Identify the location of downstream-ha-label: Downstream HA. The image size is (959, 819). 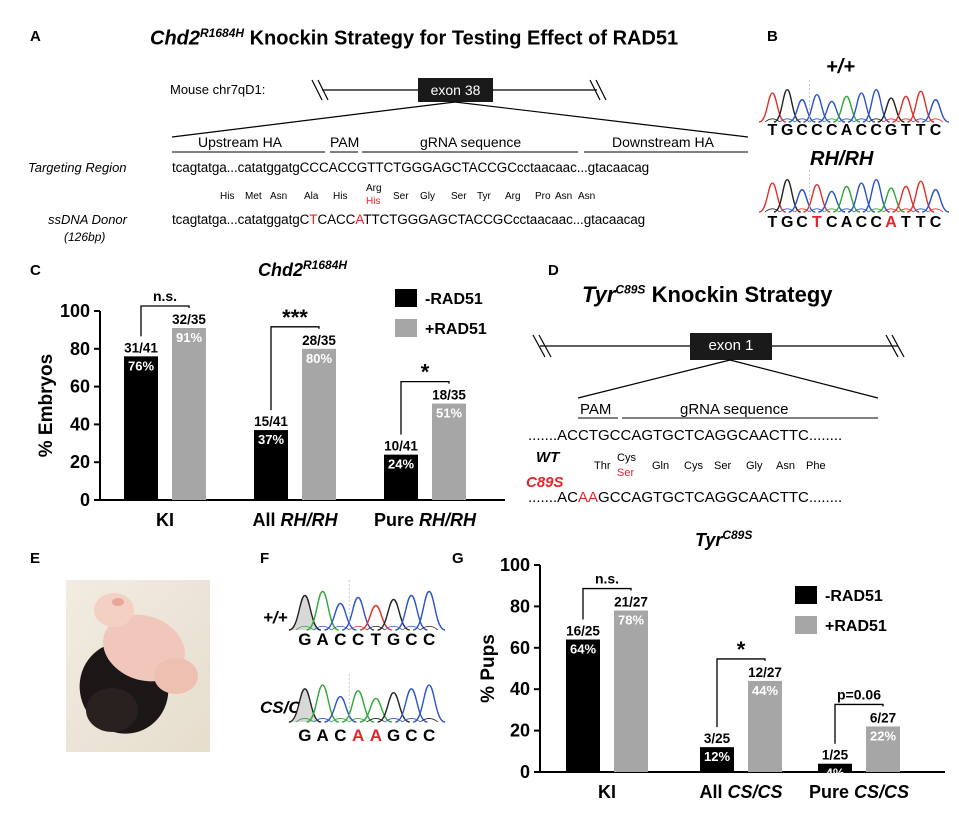
(663, 142).